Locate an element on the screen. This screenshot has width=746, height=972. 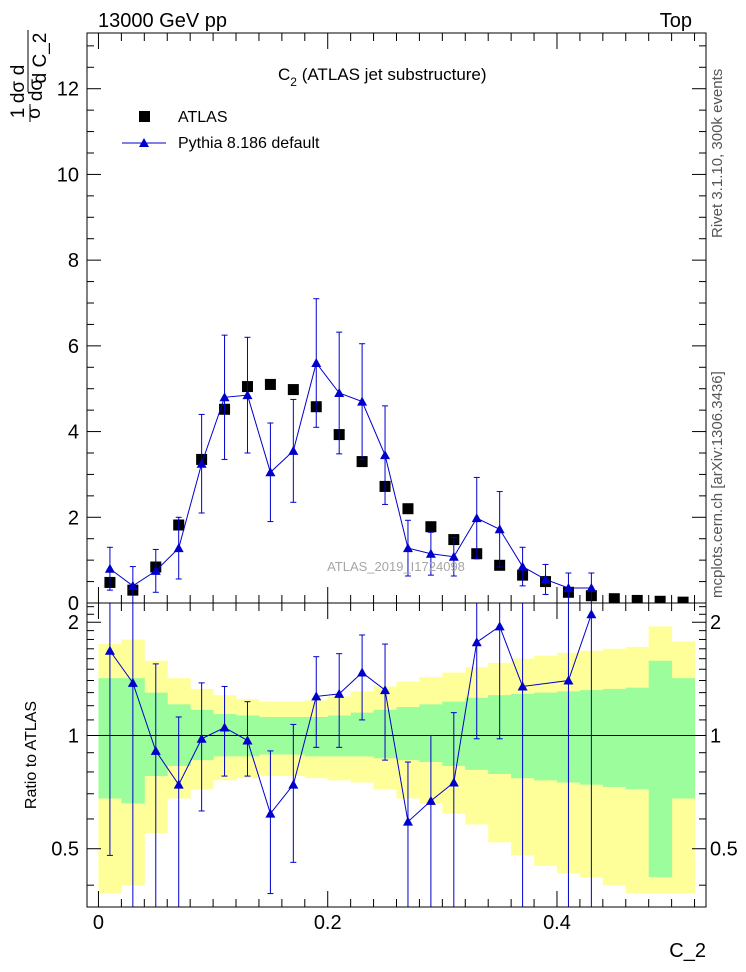
x-tick-label: 0.4 is located at coordinates (557, 923).